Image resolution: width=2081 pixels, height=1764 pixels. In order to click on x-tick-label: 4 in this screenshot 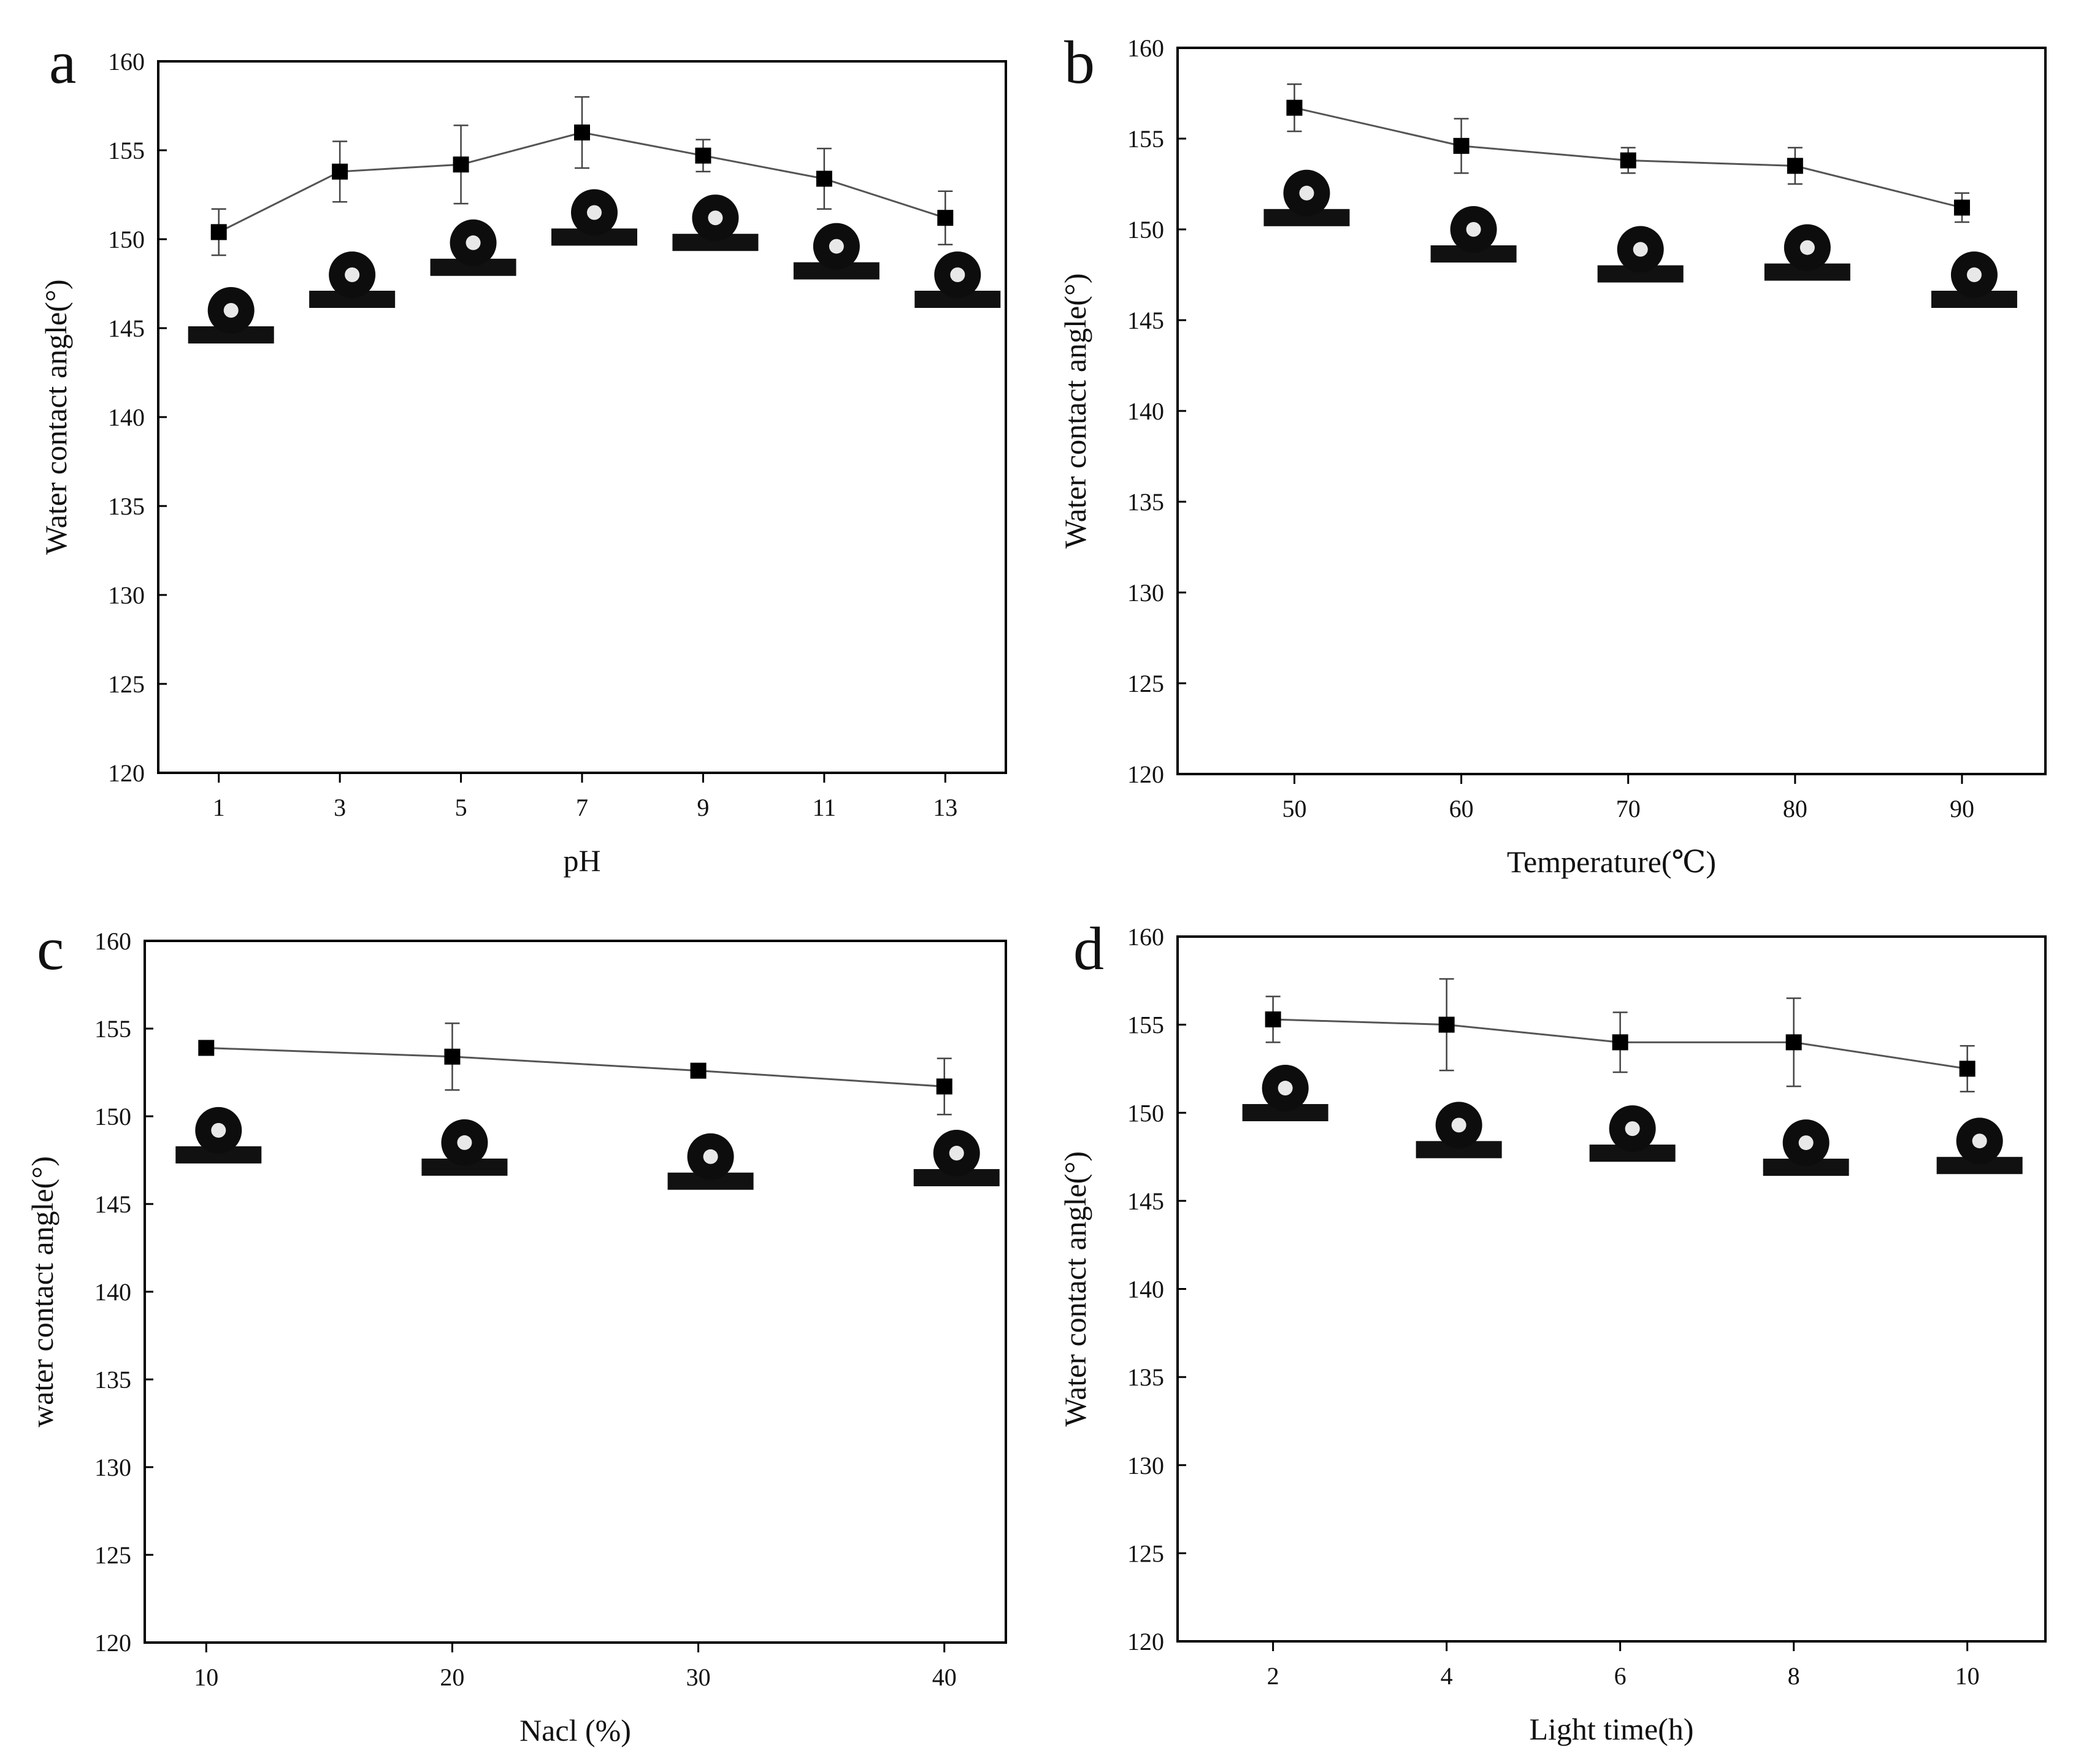, I will do `click(1447, 1676)`.